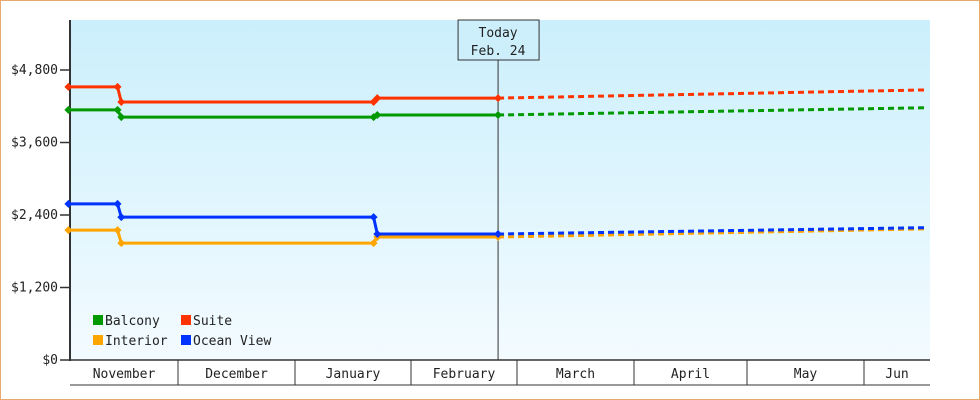  What do you see at coordinates (283, 219) in the screenshot?
I see `series-line-ocean-view` at bounding box center [283, 219].